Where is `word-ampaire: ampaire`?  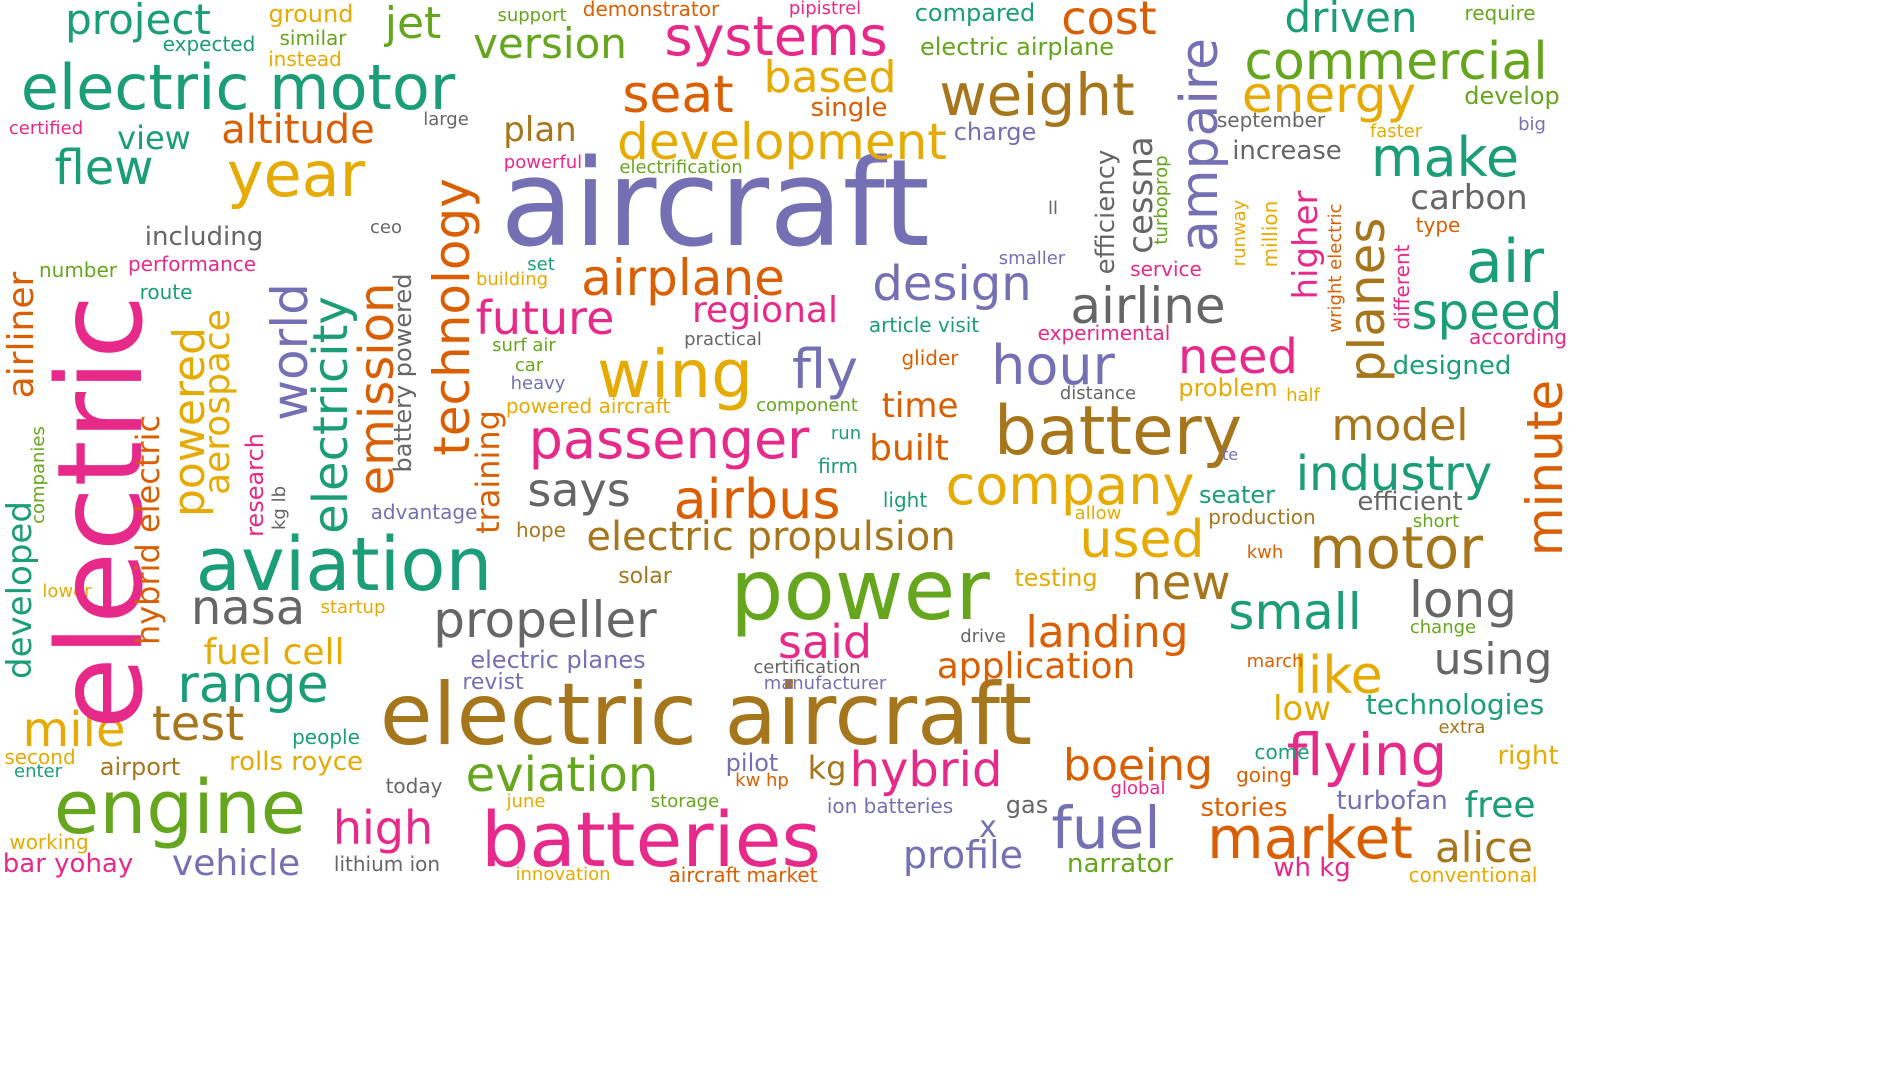
word-ampaire: ampaire is located at coordinates (1200, 145).